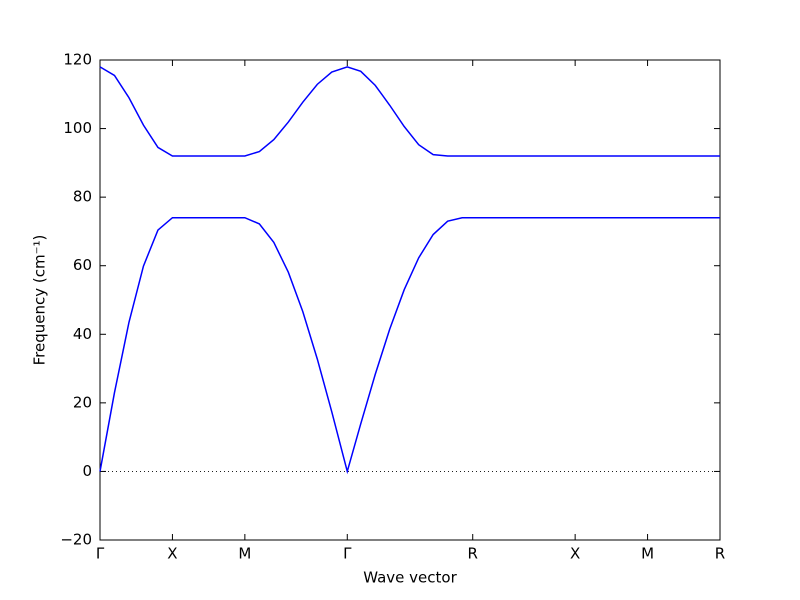 This screenshot has width=800, height=600. What do you see at coordinates (82, 402) in the screenshot?
I see `y-tick-label: 20` at bounding box center [82, 402].